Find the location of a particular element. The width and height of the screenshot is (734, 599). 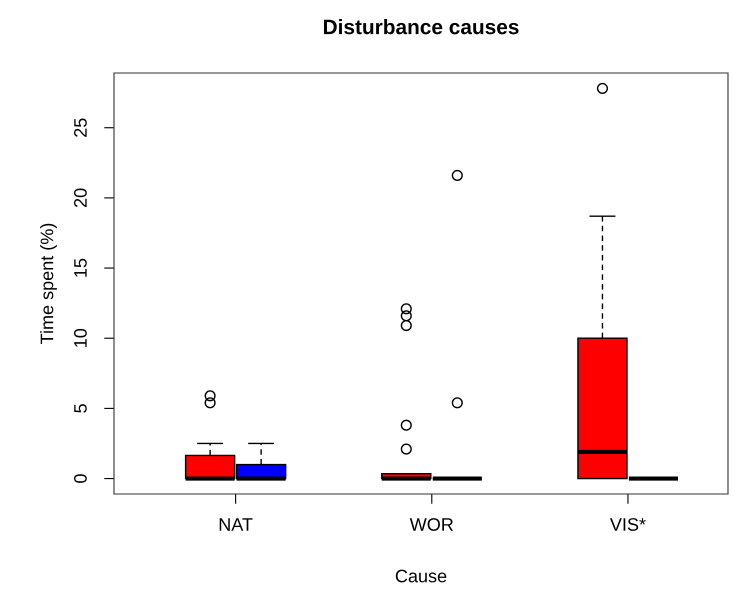

y-tick-label: 25 is located at coordinates (80, 127).